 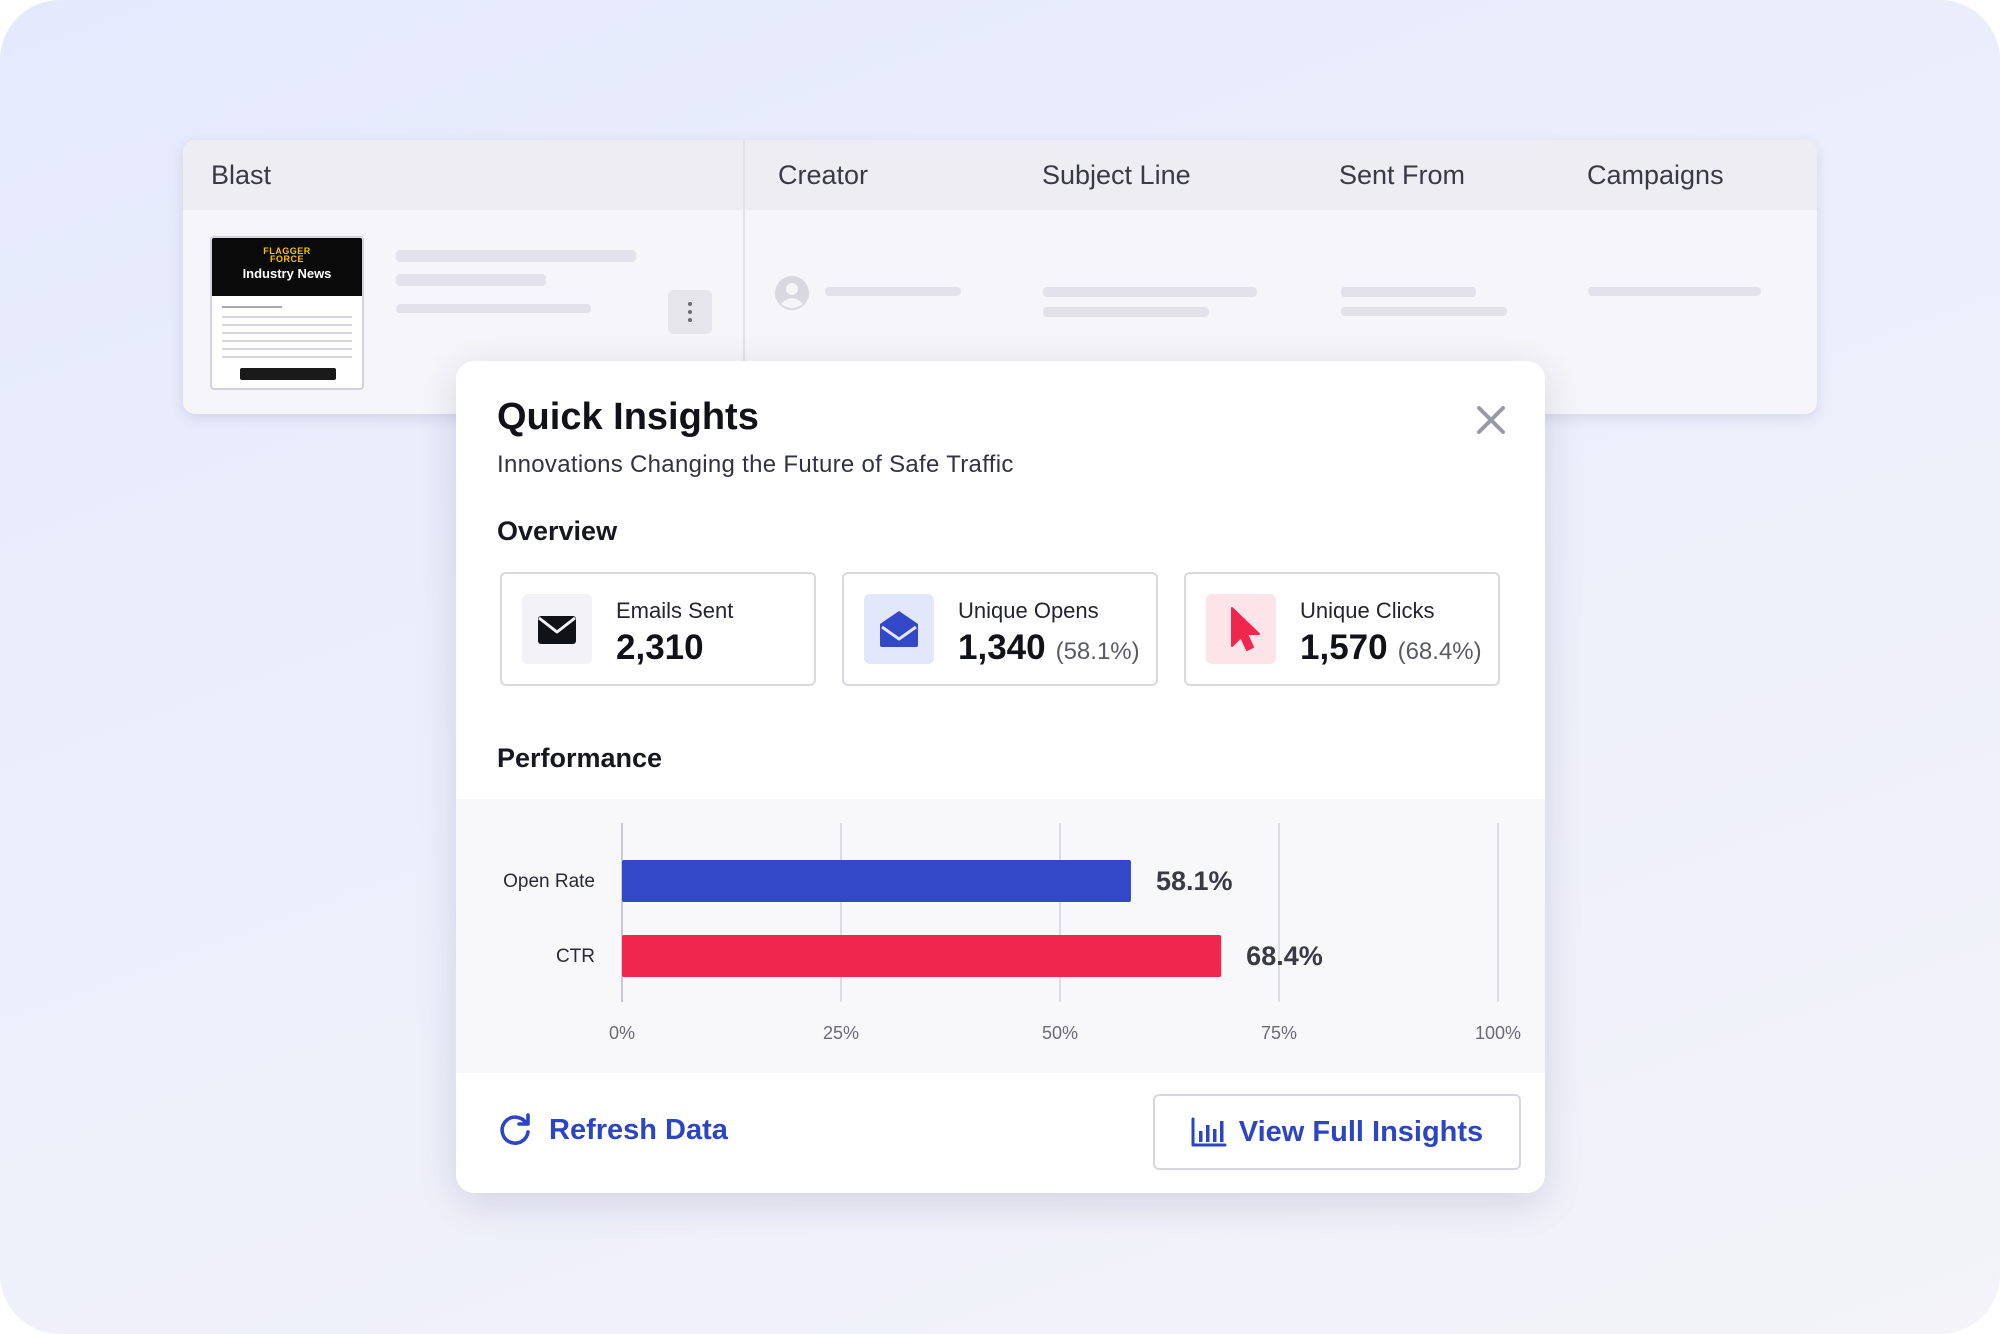 I want to click on modal-title: Quick Insights, so click(x=628, y=417).